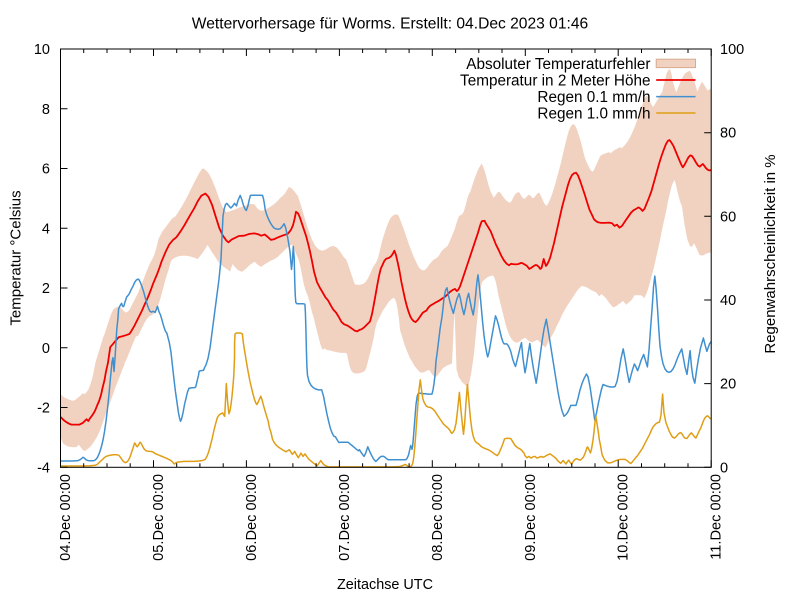 This screenshot has height=600, width=800. Describe the element at coordinates (438, 517) in the screenshot. I see `svg-text: 08.Dec 00:00` at that location.